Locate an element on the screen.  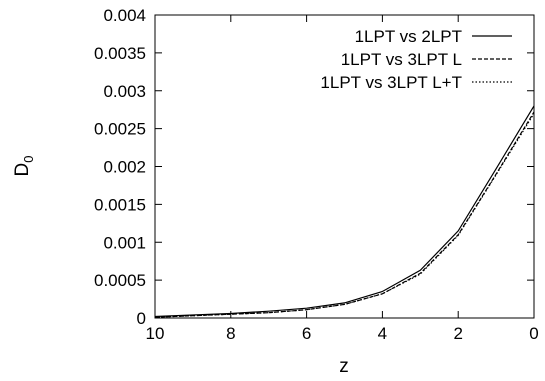
y-tick-label: 0 is located at coordinates (141, 318).